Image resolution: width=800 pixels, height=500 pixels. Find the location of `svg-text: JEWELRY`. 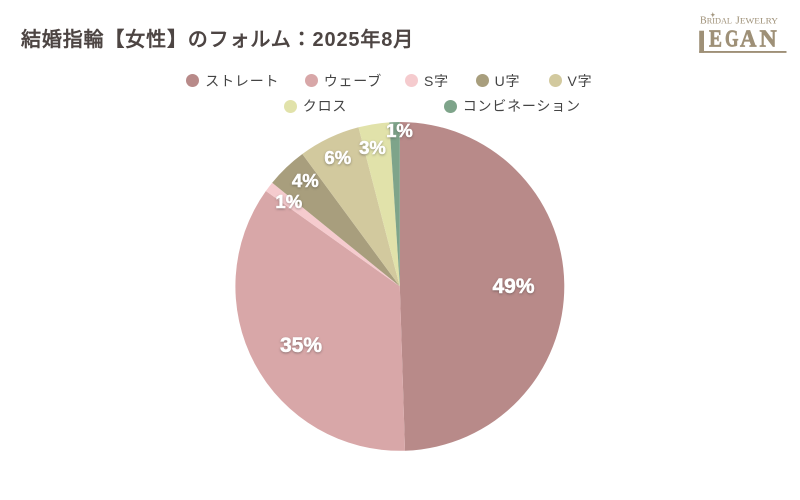

svg-text: JEWELRY is located at coordinates (757, 21).